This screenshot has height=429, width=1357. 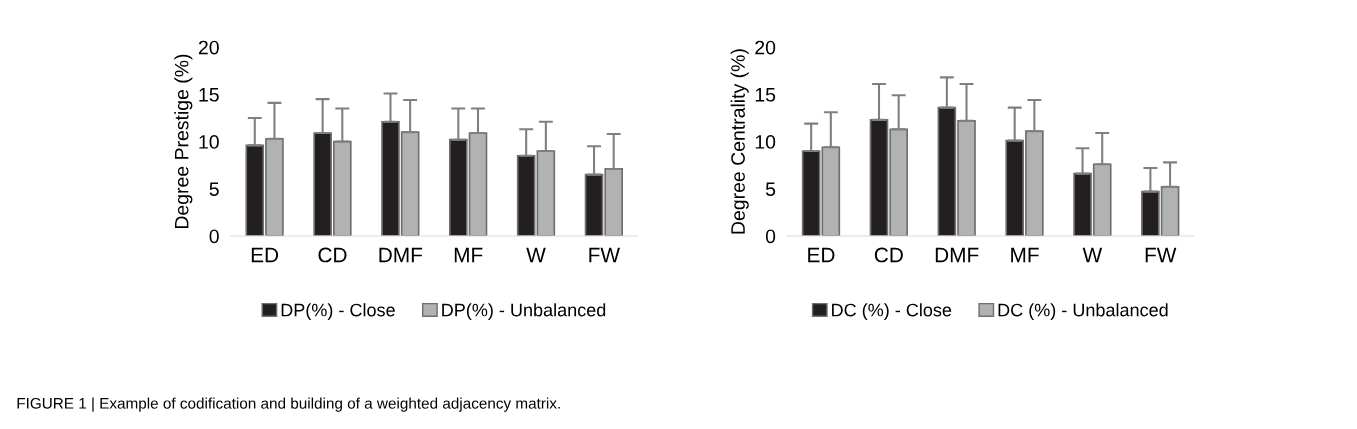 What do you see at coordinates (1083, 311) in the screenshot?
I see `legend-label: DC (%) - Unbalanced` at bounding box center [1083, 311].